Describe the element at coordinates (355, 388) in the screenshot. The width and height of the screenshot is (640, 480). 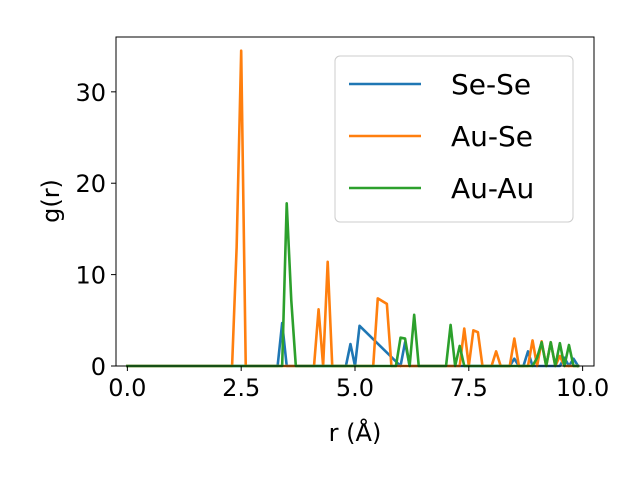
I see `x-tick-label: 5.0` at that location.